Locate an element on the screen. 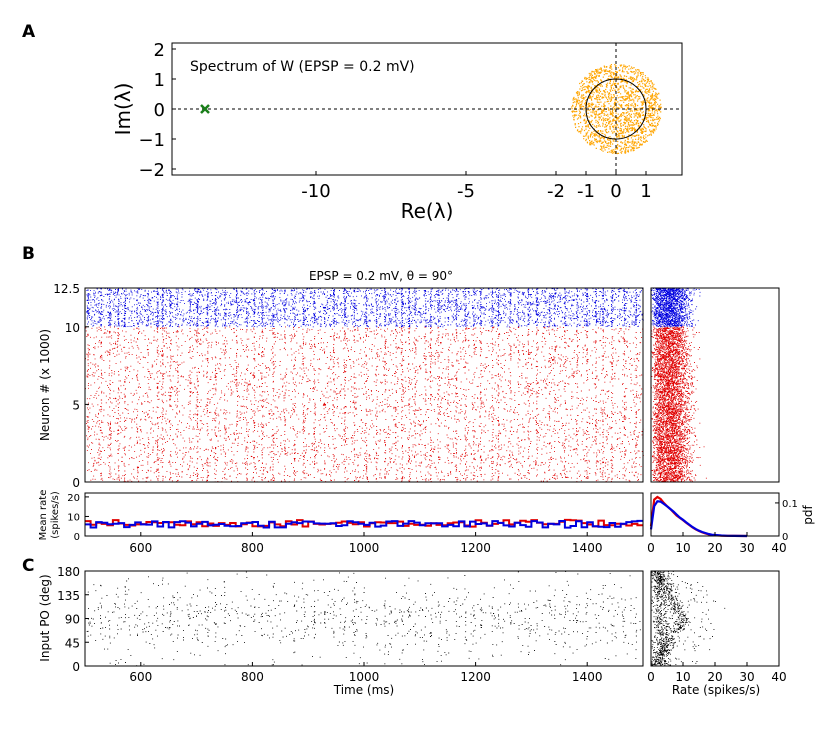  panel-b-pdf-frame is located at coordinates (715, 514).